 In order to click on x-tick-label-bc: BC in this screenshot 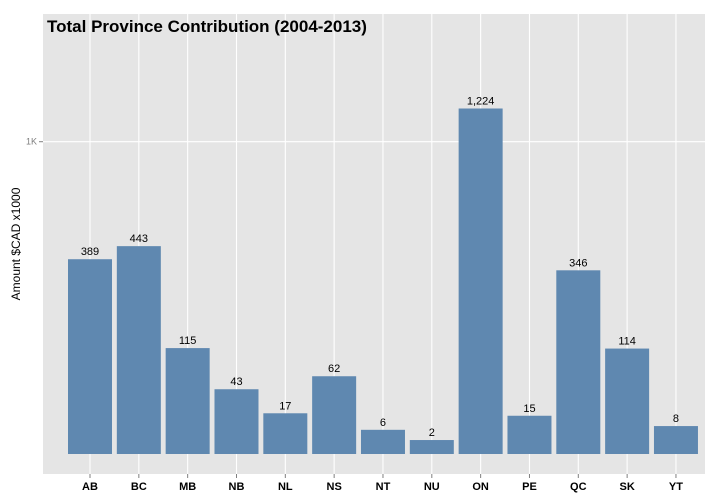, I will do `click(139, 487)`.